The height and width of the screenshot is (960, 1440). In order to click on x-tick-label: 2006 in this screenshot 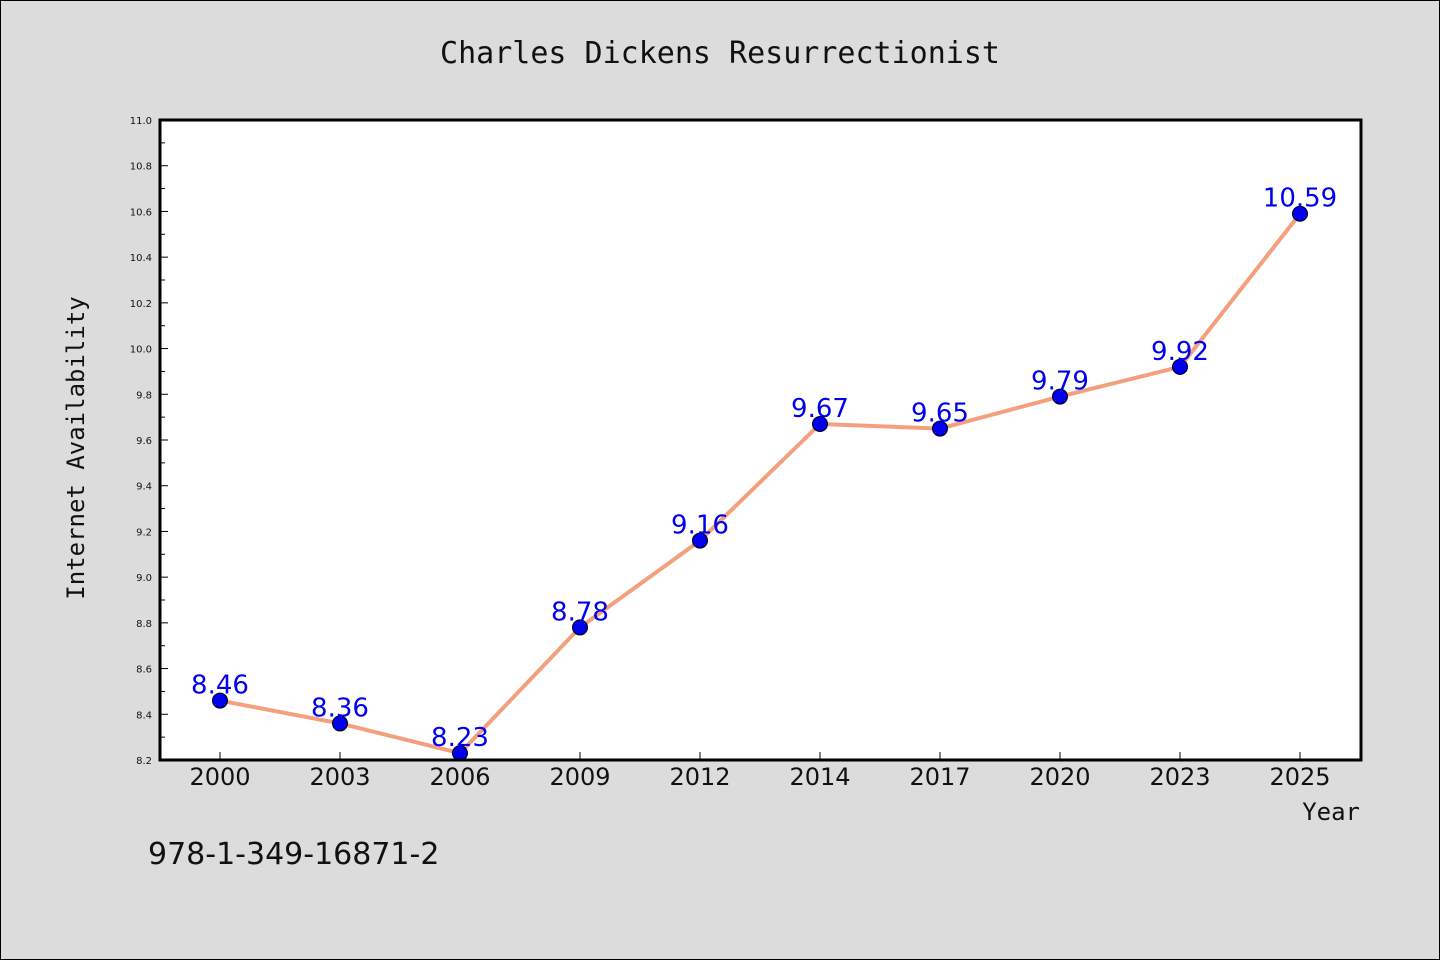, I will do `click(459, 777)`.